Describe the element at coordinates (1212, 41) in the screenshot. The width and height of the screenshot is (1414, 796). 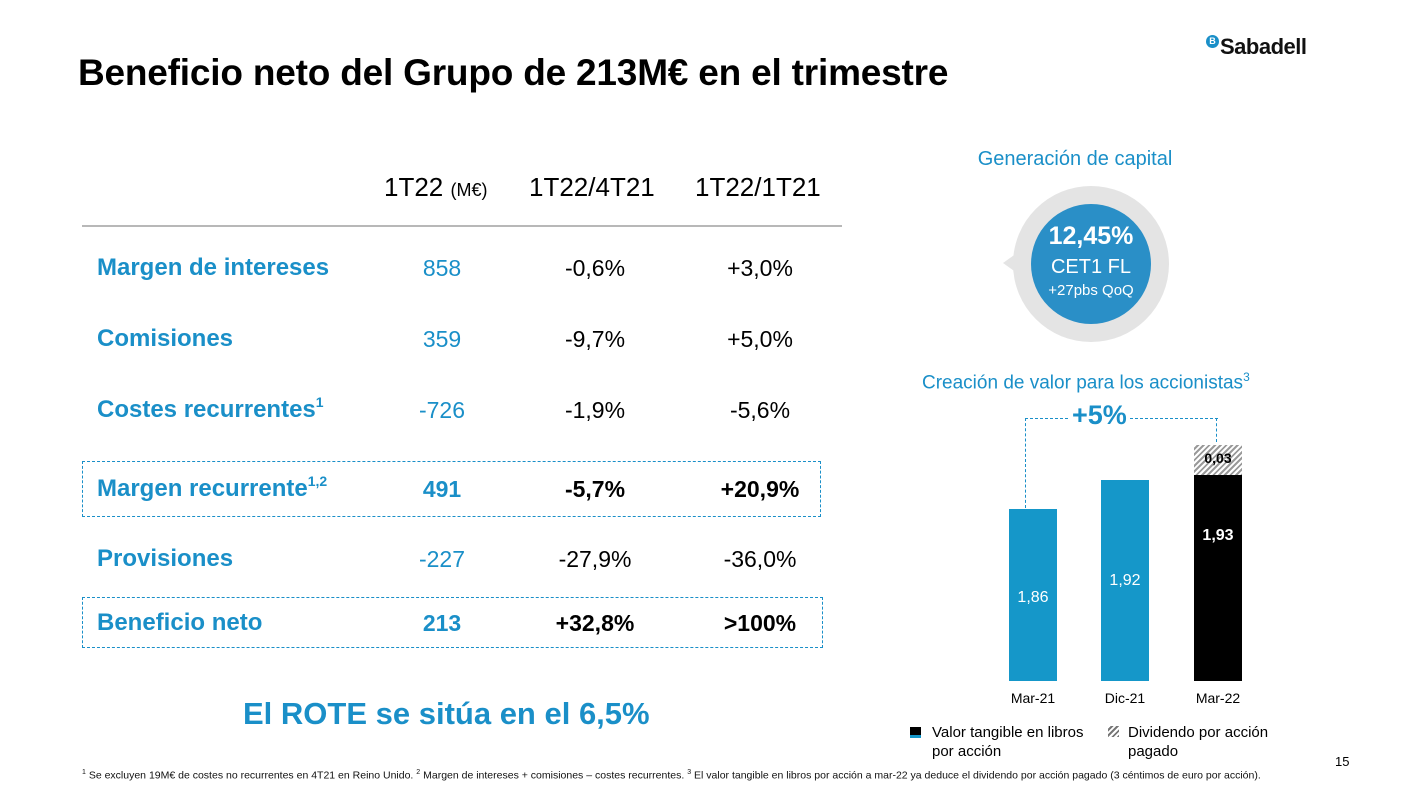
I see `sabadell-logo-icon: B` at that location.